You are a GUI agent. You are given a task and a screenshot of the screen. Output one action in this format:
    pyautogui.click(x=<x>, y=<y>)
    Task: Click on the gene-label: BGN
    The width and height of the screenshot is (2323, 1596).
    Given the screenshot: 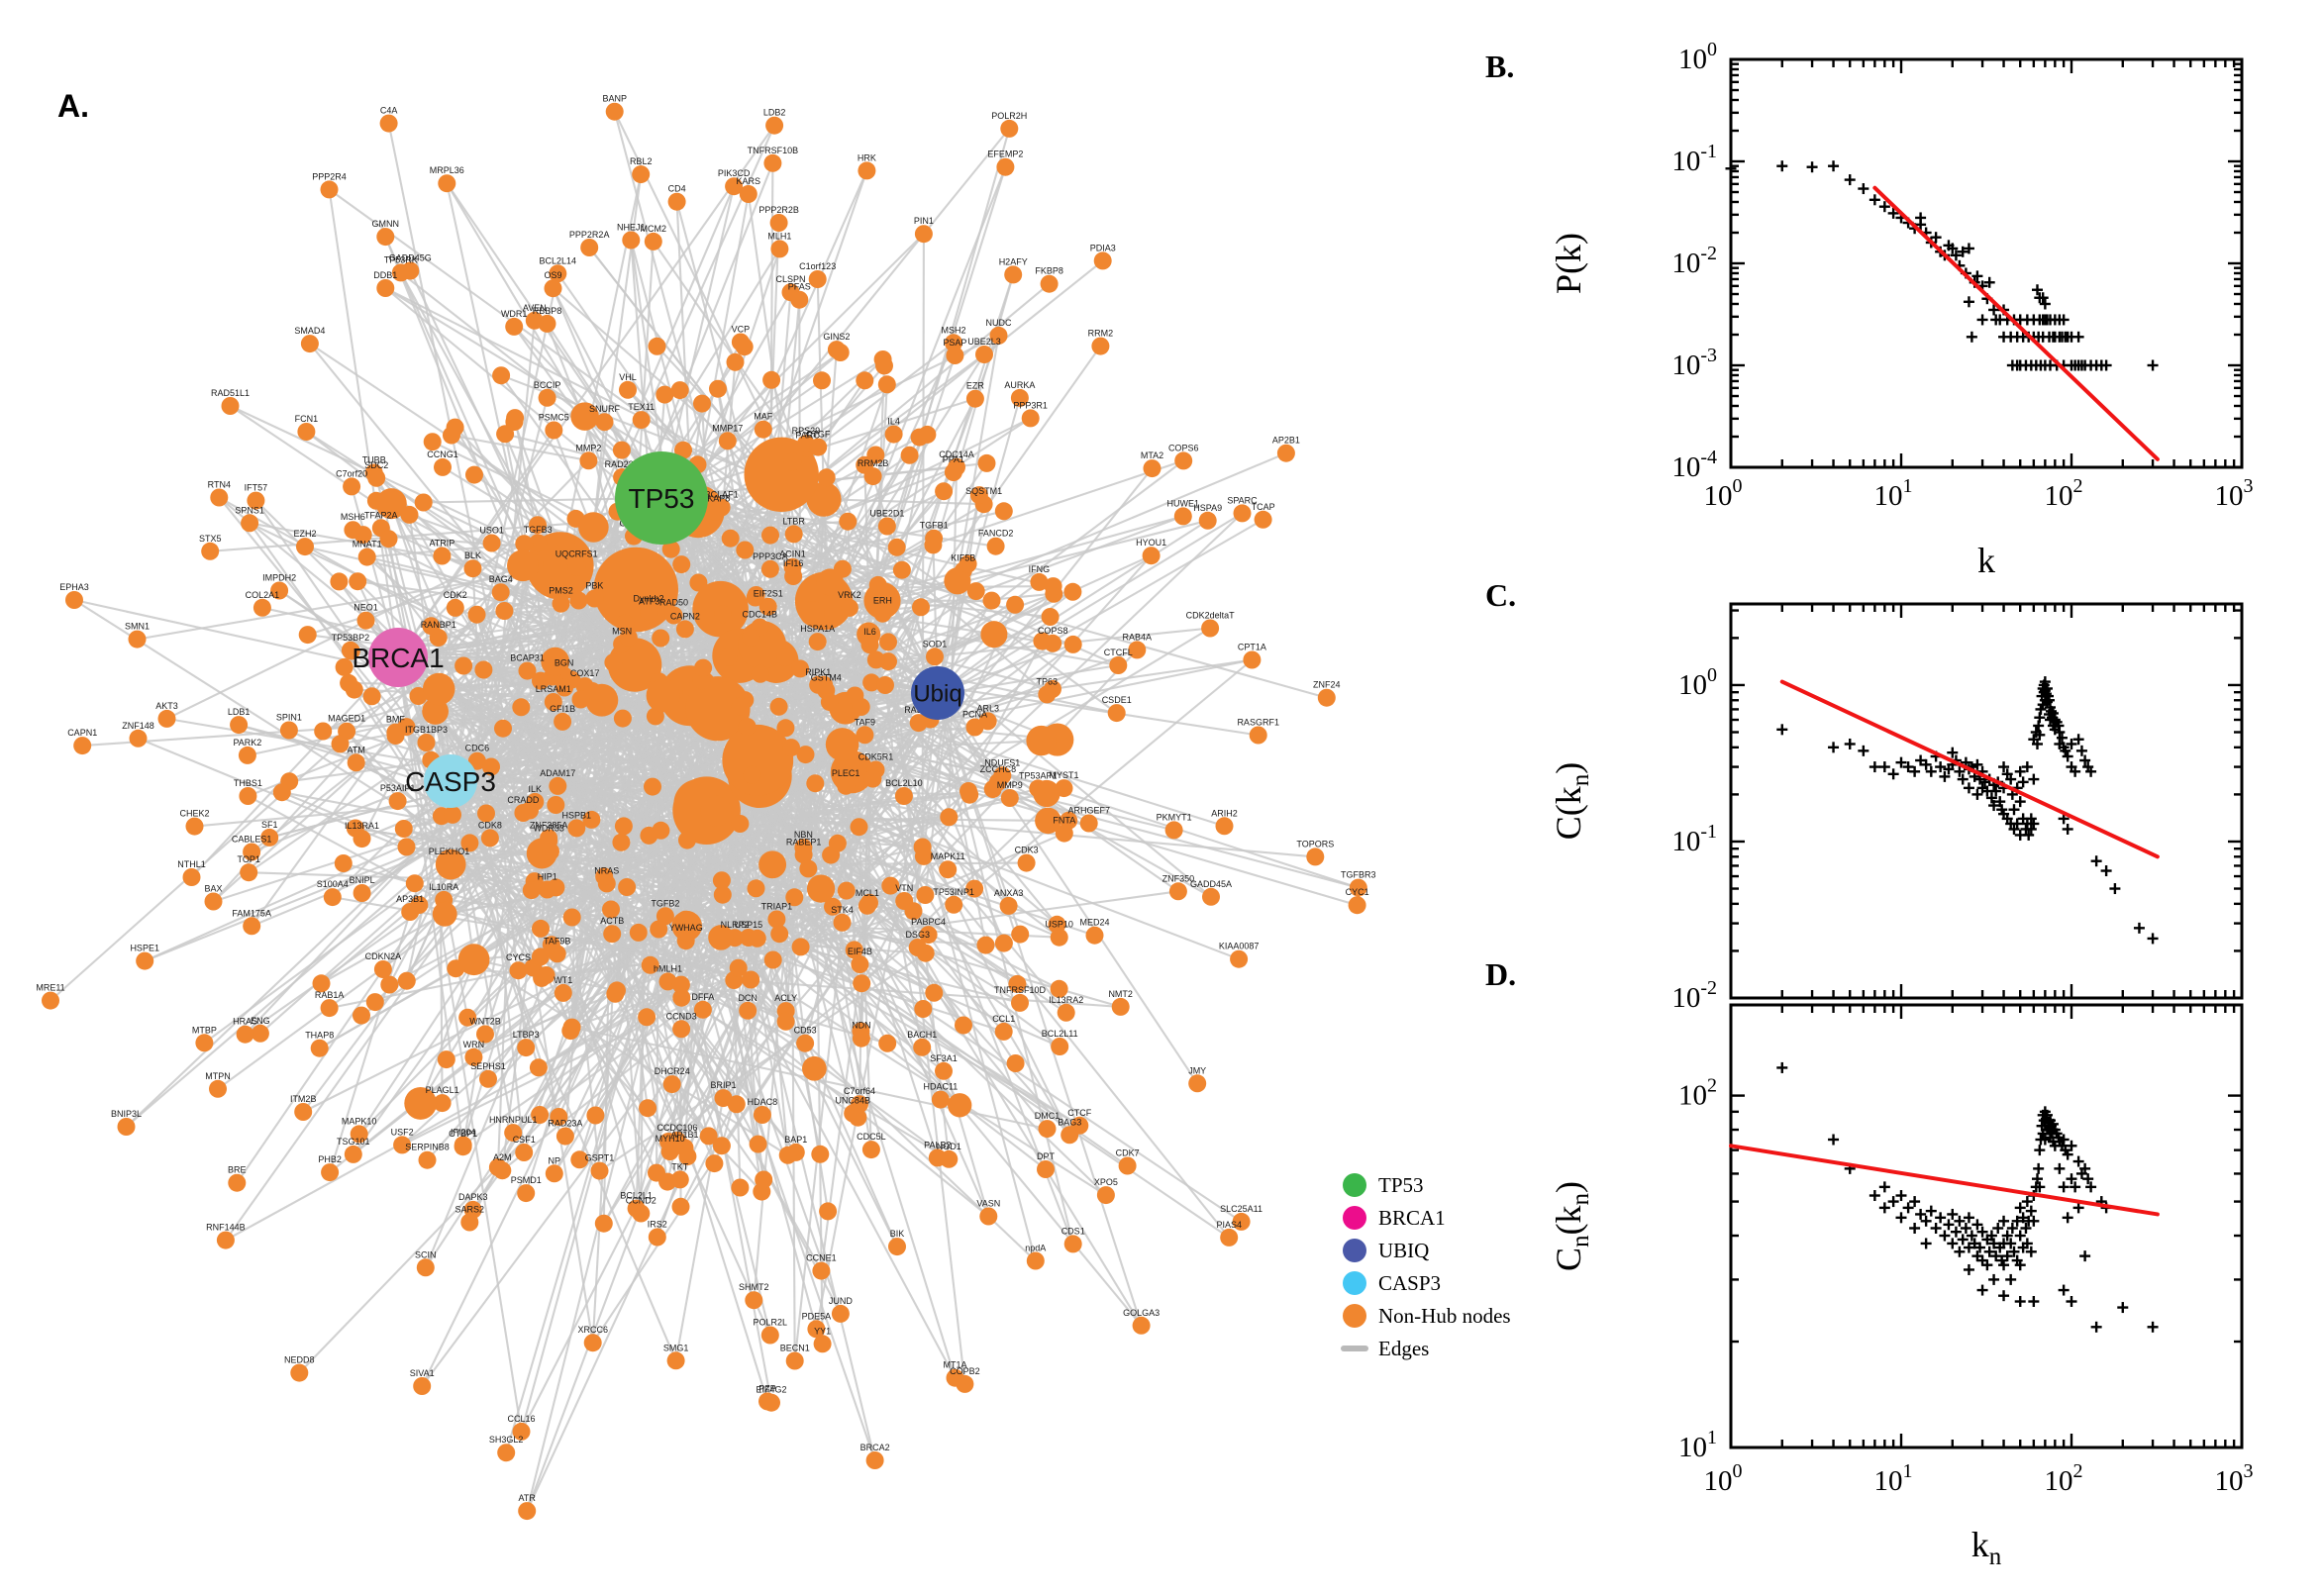 What is the action you would take?
    pyautogui.click(x=565, y=662)
    